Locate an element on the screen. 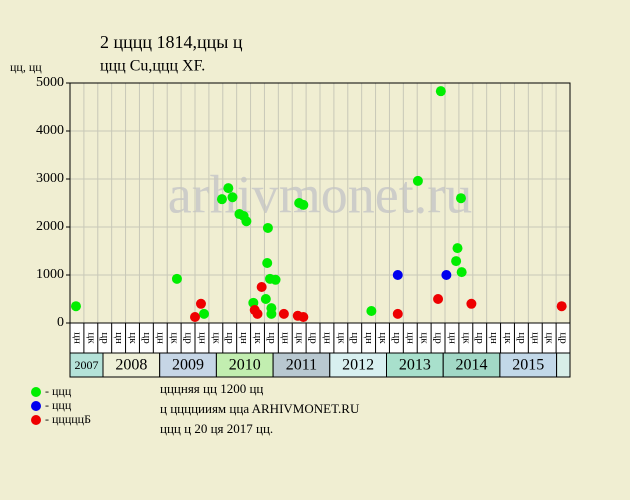  year-label: 2009 is located at coordinates (188, 365).